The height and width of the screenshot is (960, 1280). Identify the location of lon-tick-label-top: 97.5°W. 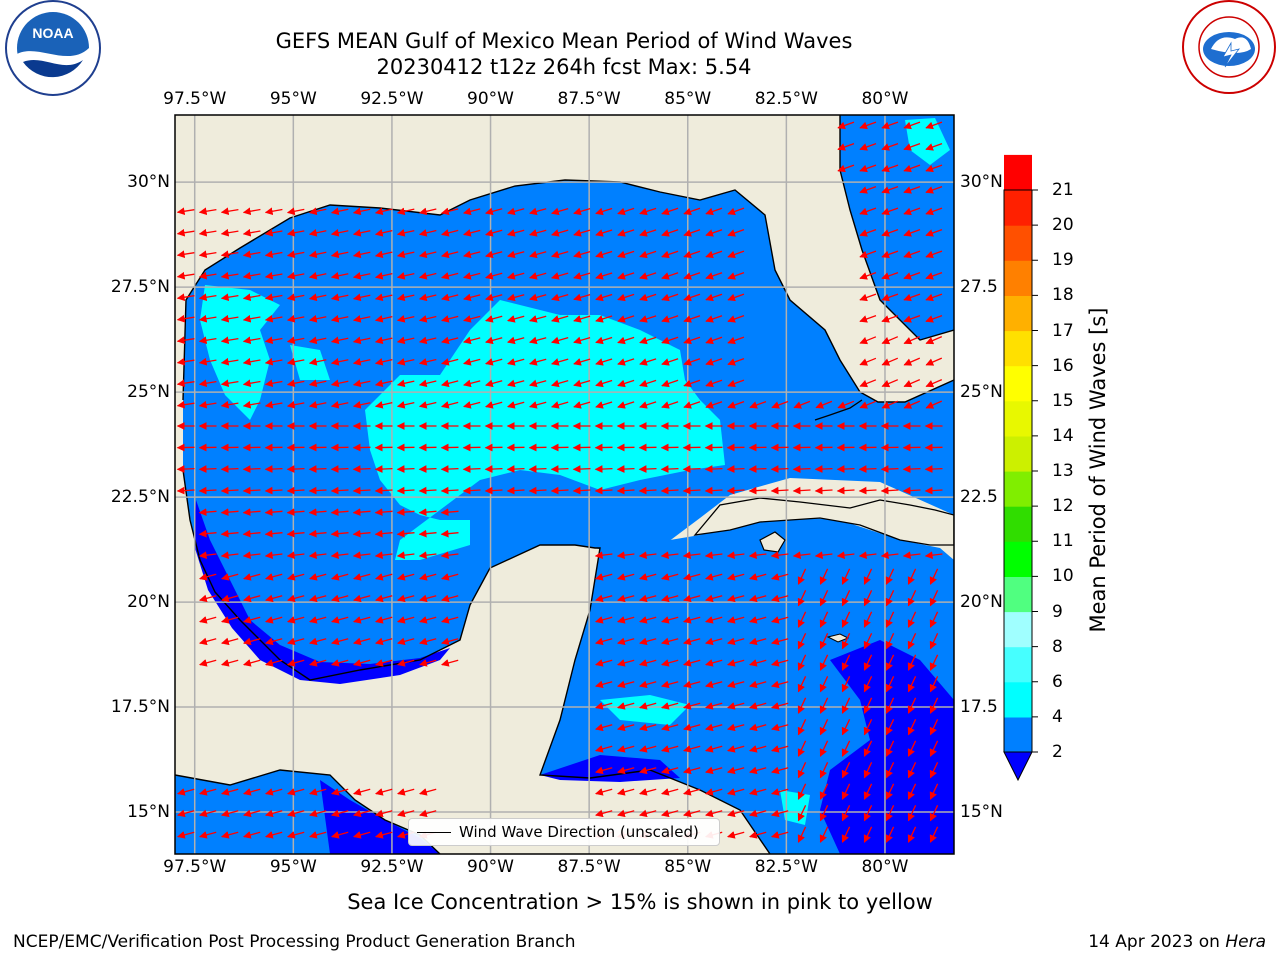
(195, 99).